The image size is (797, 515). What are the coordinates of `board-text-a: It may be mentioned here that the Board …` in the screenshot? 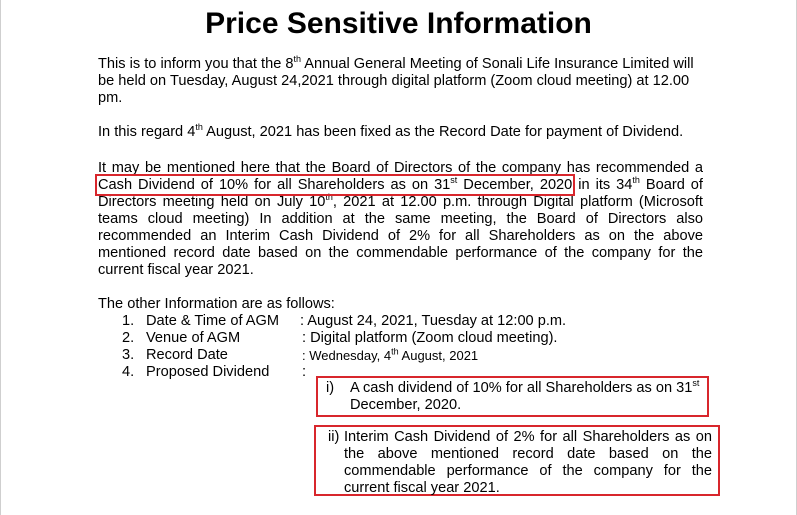 It's located at (400, 168).